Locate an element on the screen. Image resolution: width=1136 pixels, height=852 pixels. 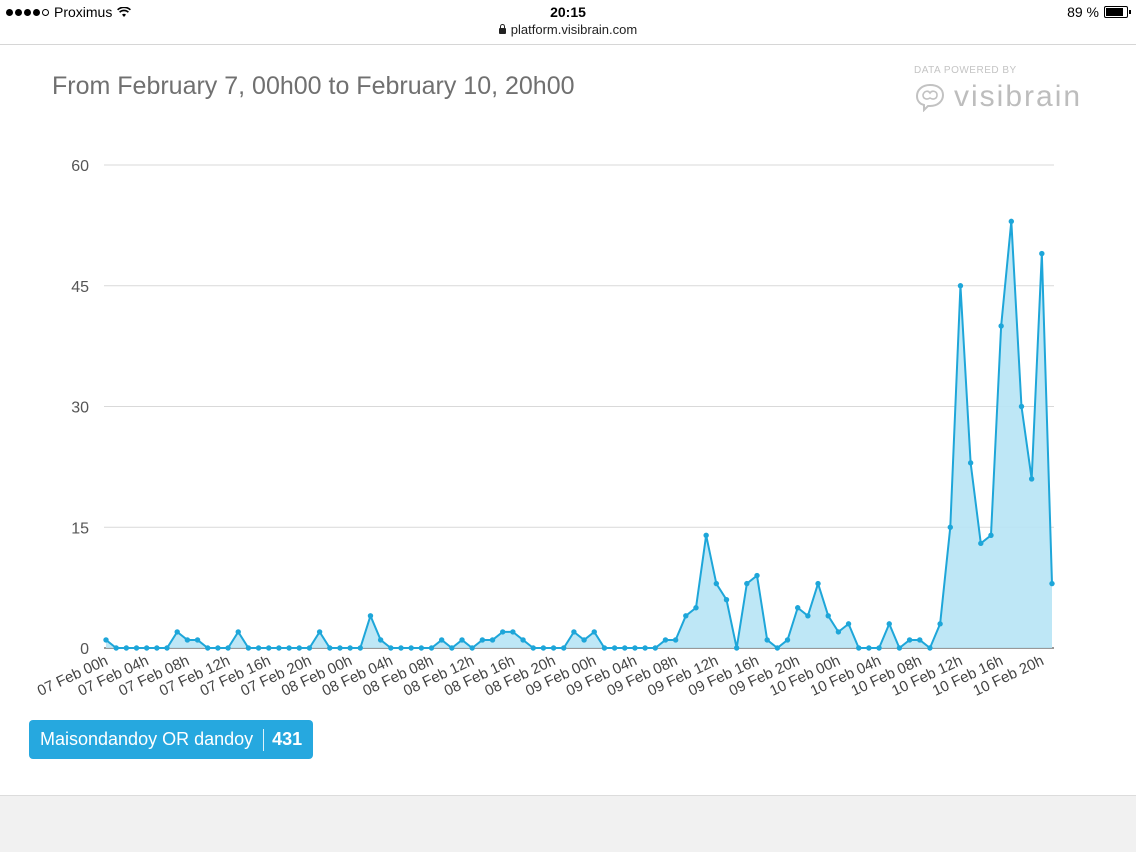
legend-series-chip: Maisondandoy OR dandoy 431 is located at coordinates (171, 739).